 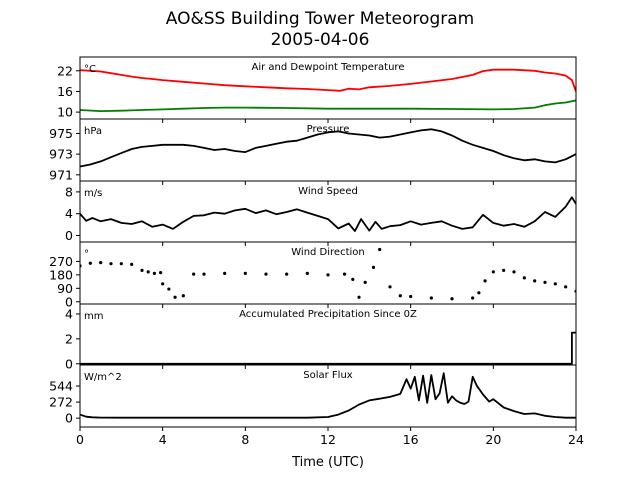 I want to click on x-tick-label: 16, so click(x=411, y=439).